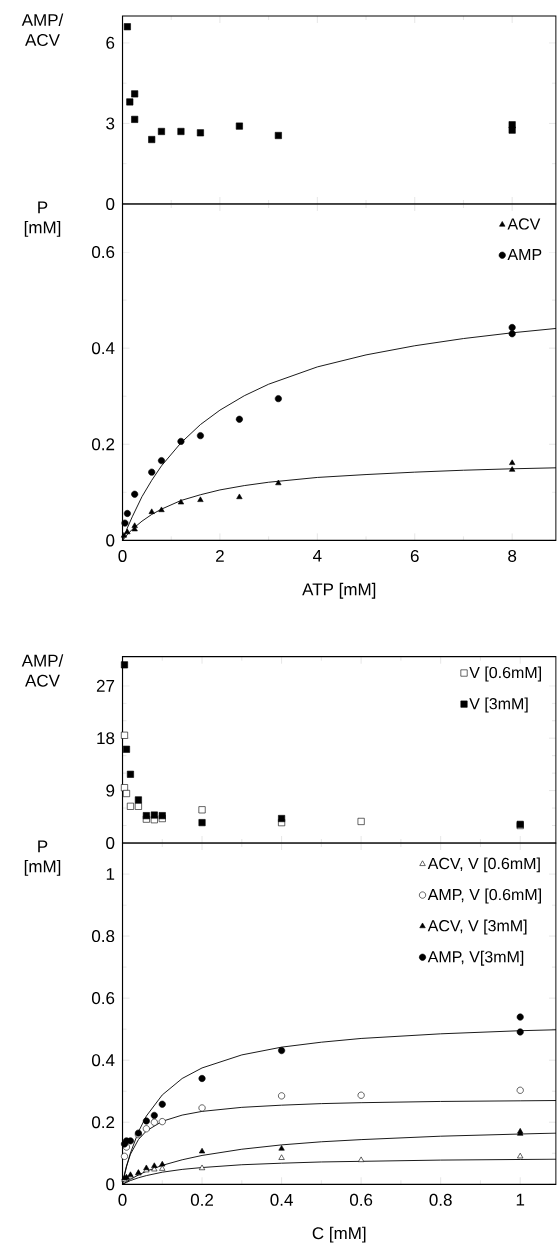 The image size is (557, 1260). Describe the element at coordinates (339, 1234) in the screenshot. I see `x-axis-title: C [mM]` at that location.